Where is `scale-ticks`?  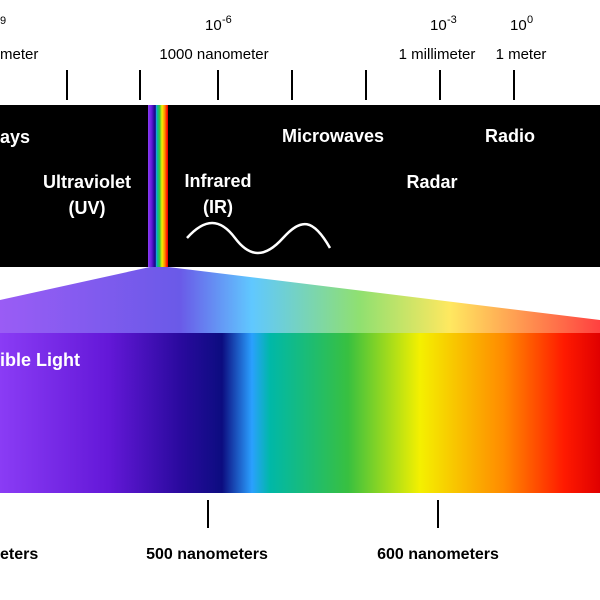 scale-ticks is located at coordinates (290, 85).